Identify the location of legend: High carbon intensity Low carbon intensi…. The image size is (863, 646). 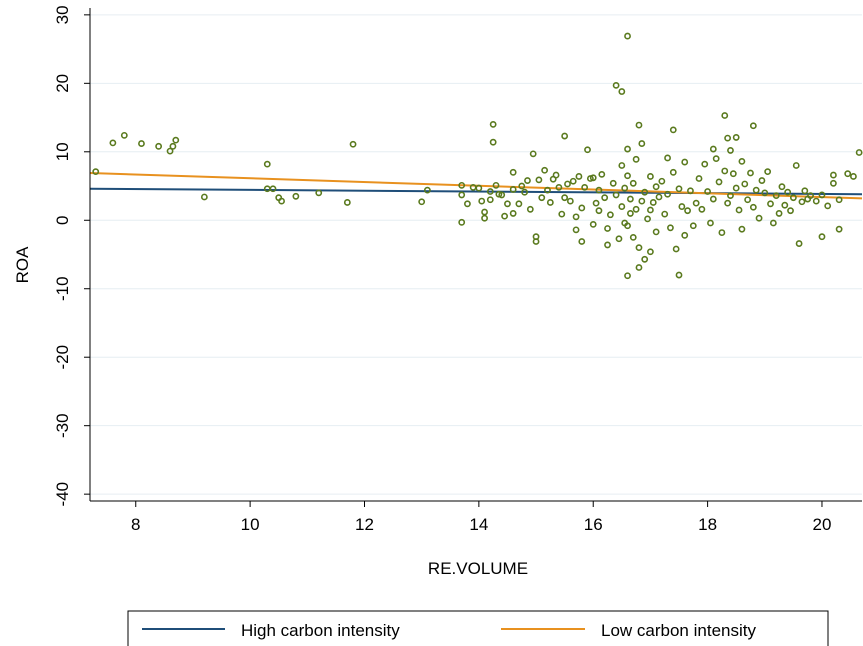
(478, 628).